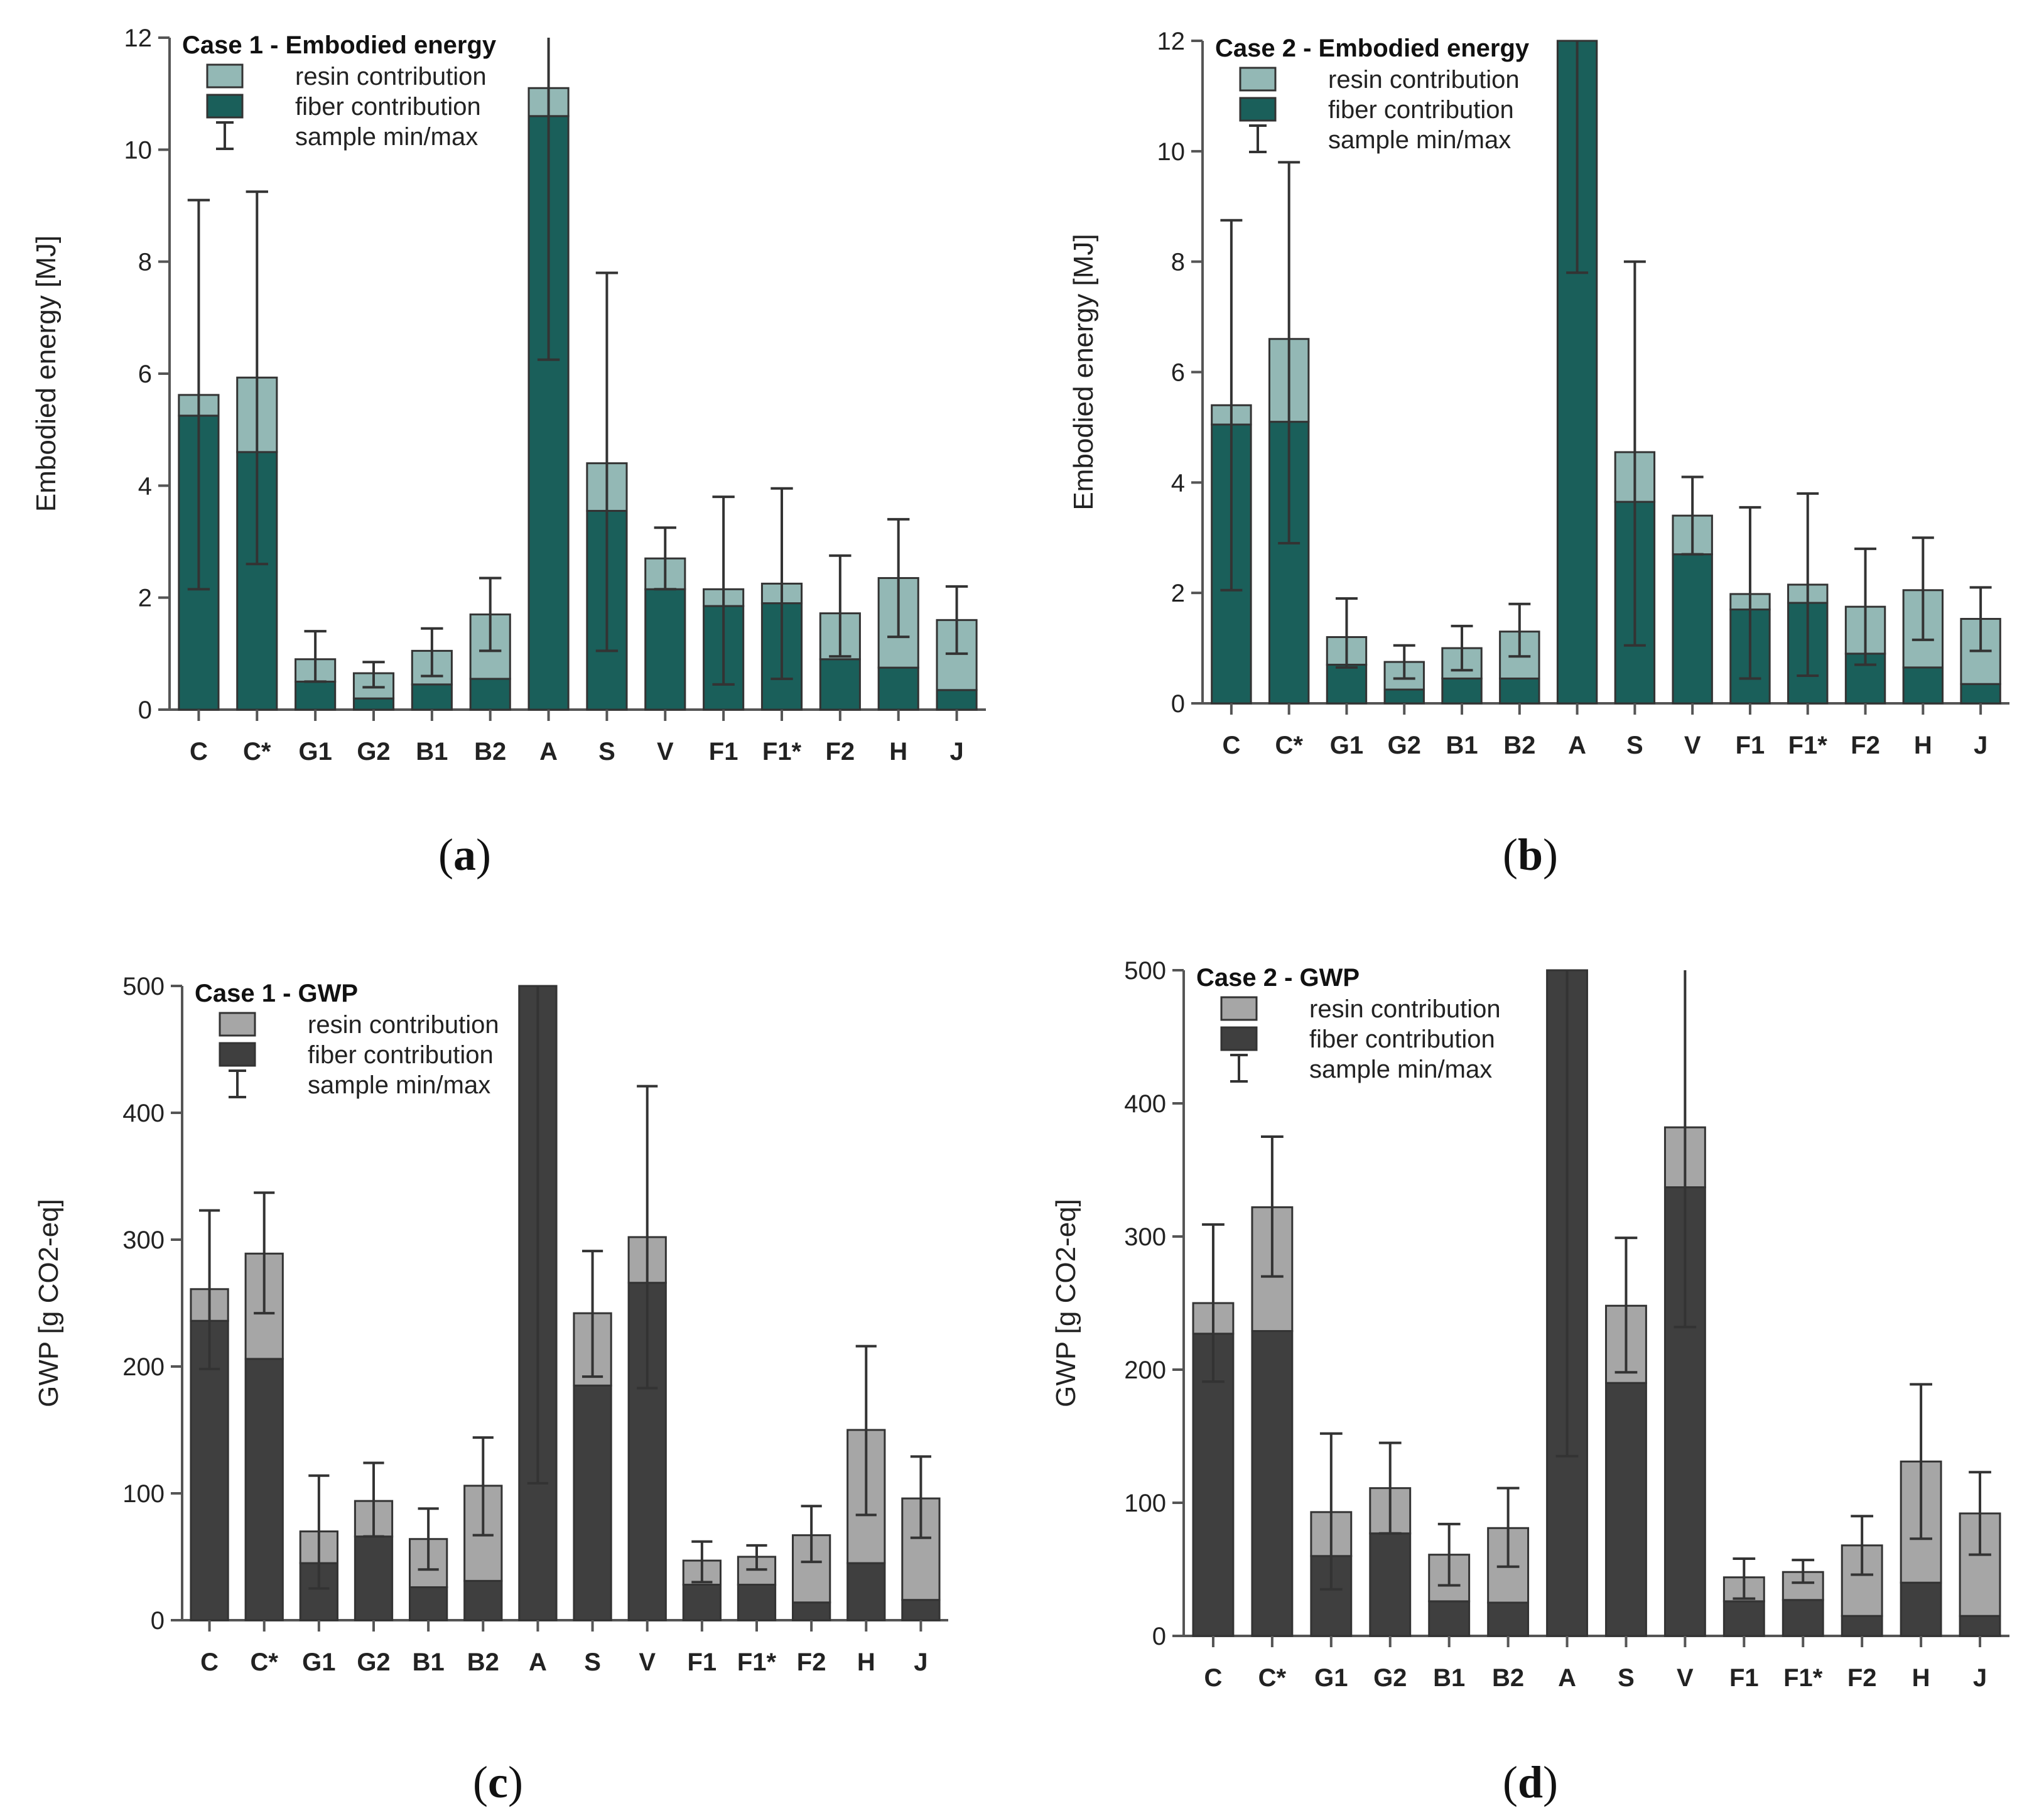 Image resolution: width=2044 pixels, height=1813 pixels. What do you see at coordinates (811, 1662) in the screenshot?
I see `pc-xtick-label-11: F2` at bounding box center [811, 1662].